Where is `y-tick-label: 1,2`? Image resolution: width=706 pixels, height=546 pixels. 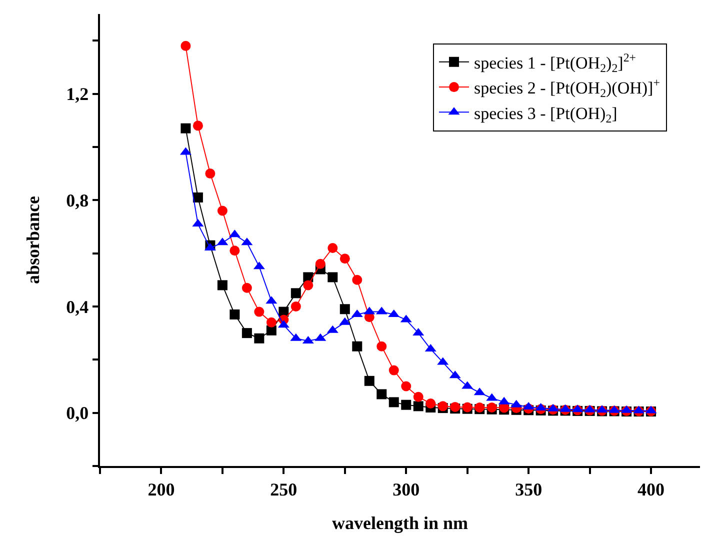 y-tick-label: 1,2 is located at coordinates (77, 94).